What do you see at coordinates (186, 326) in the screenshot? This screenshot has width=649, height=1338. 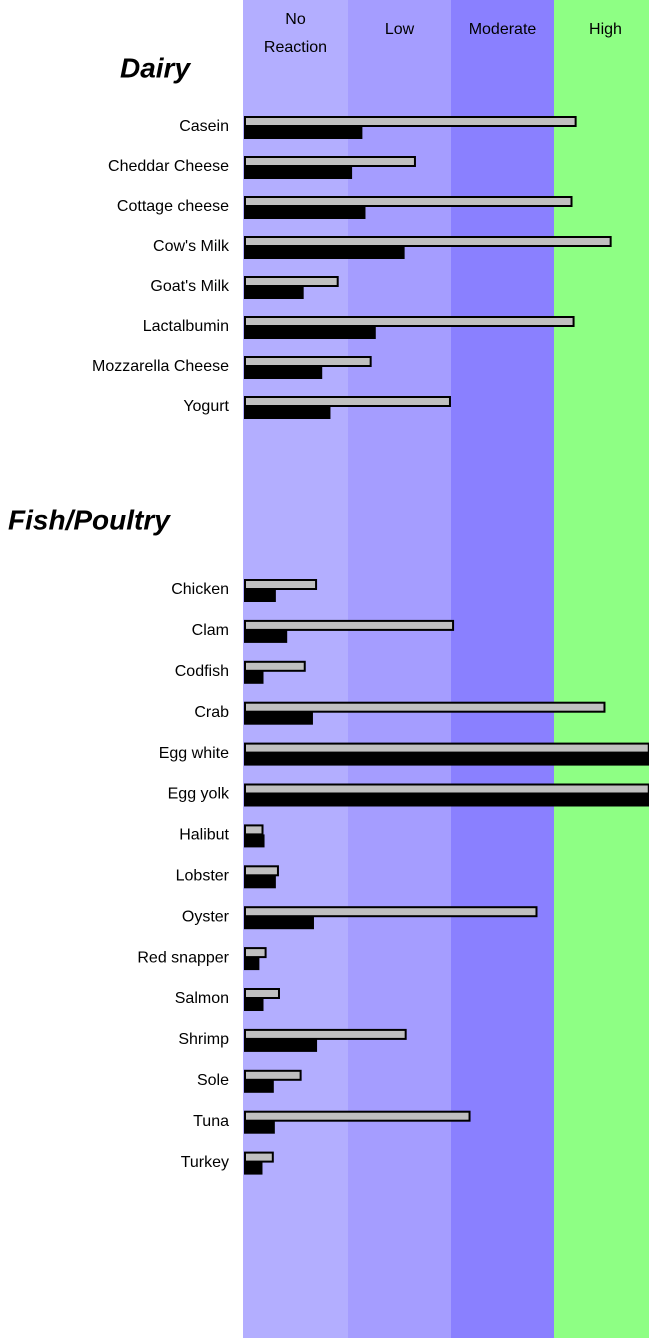 I see `category-label: Lactalbumin` at bounding box center [186, 326].